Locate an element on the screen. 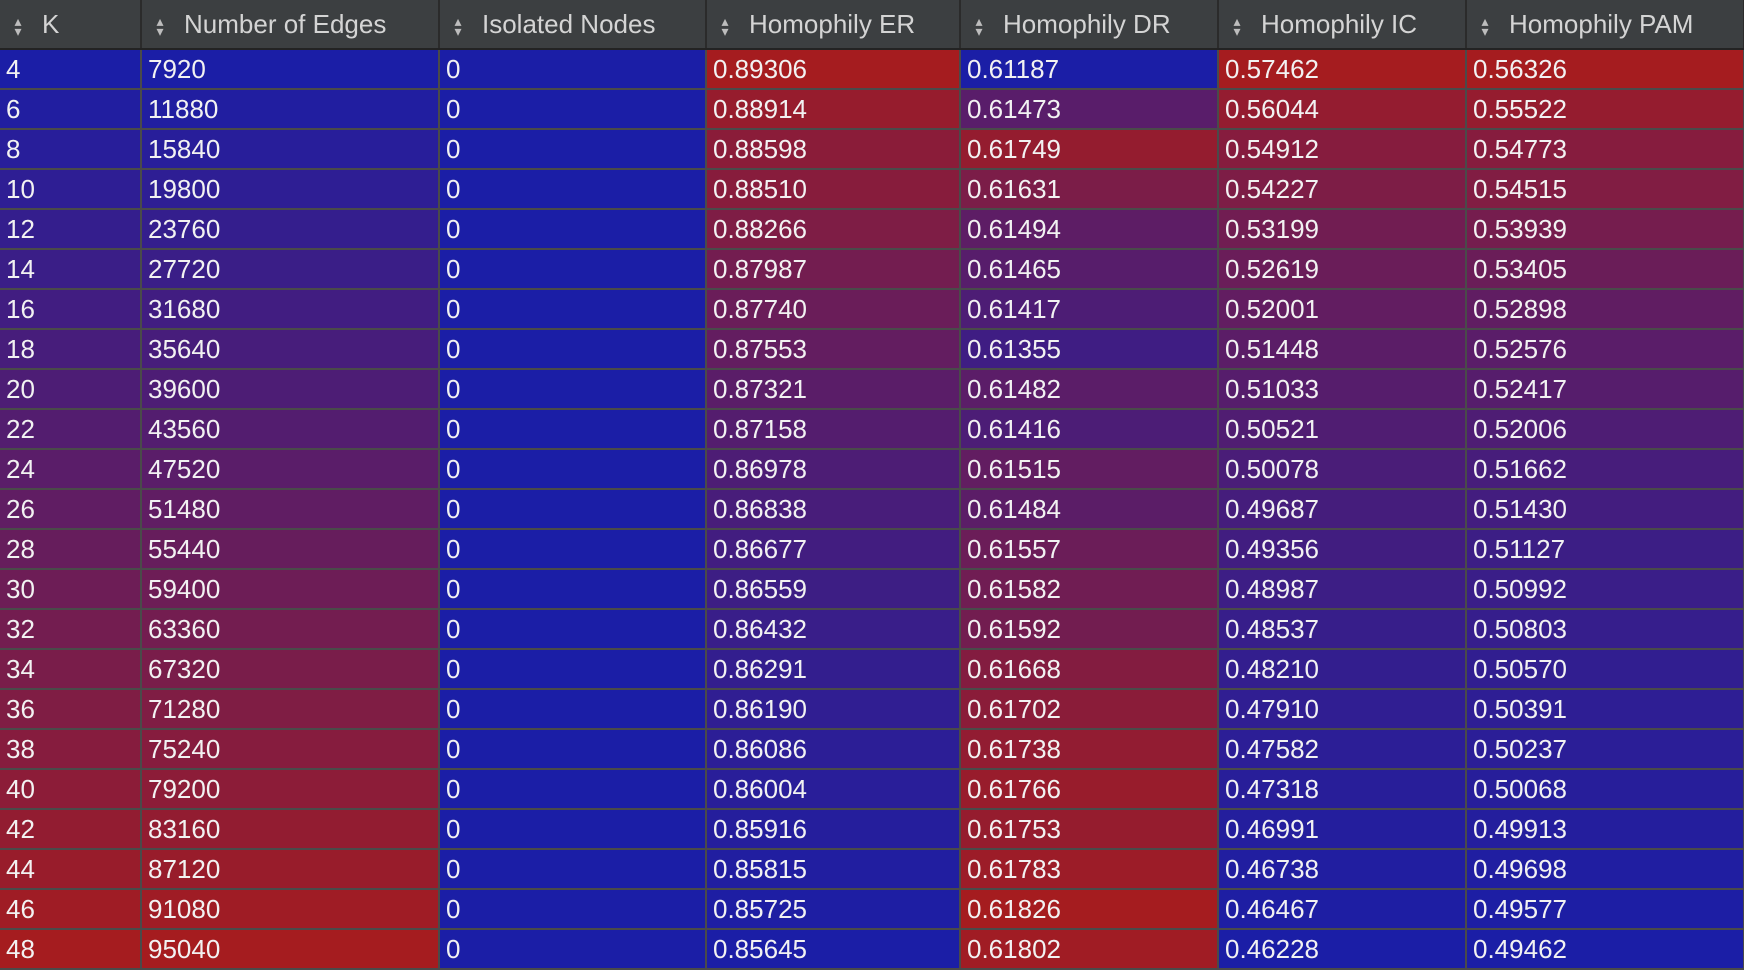 The height and width of the screenshot is (970, 1744). table-row: 14 27720 0 0.87987 0.61465 0.52619 0.53405 is located at coordinates (872, 269).